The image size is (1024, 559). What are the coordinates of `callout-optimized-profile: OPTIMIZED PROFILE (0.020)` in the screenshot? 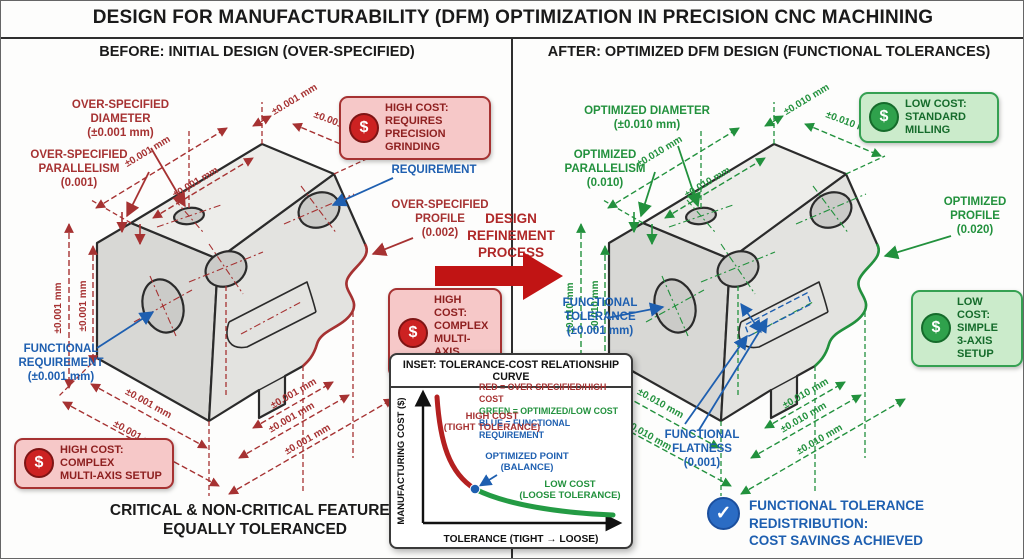 It's located at (975, 216).